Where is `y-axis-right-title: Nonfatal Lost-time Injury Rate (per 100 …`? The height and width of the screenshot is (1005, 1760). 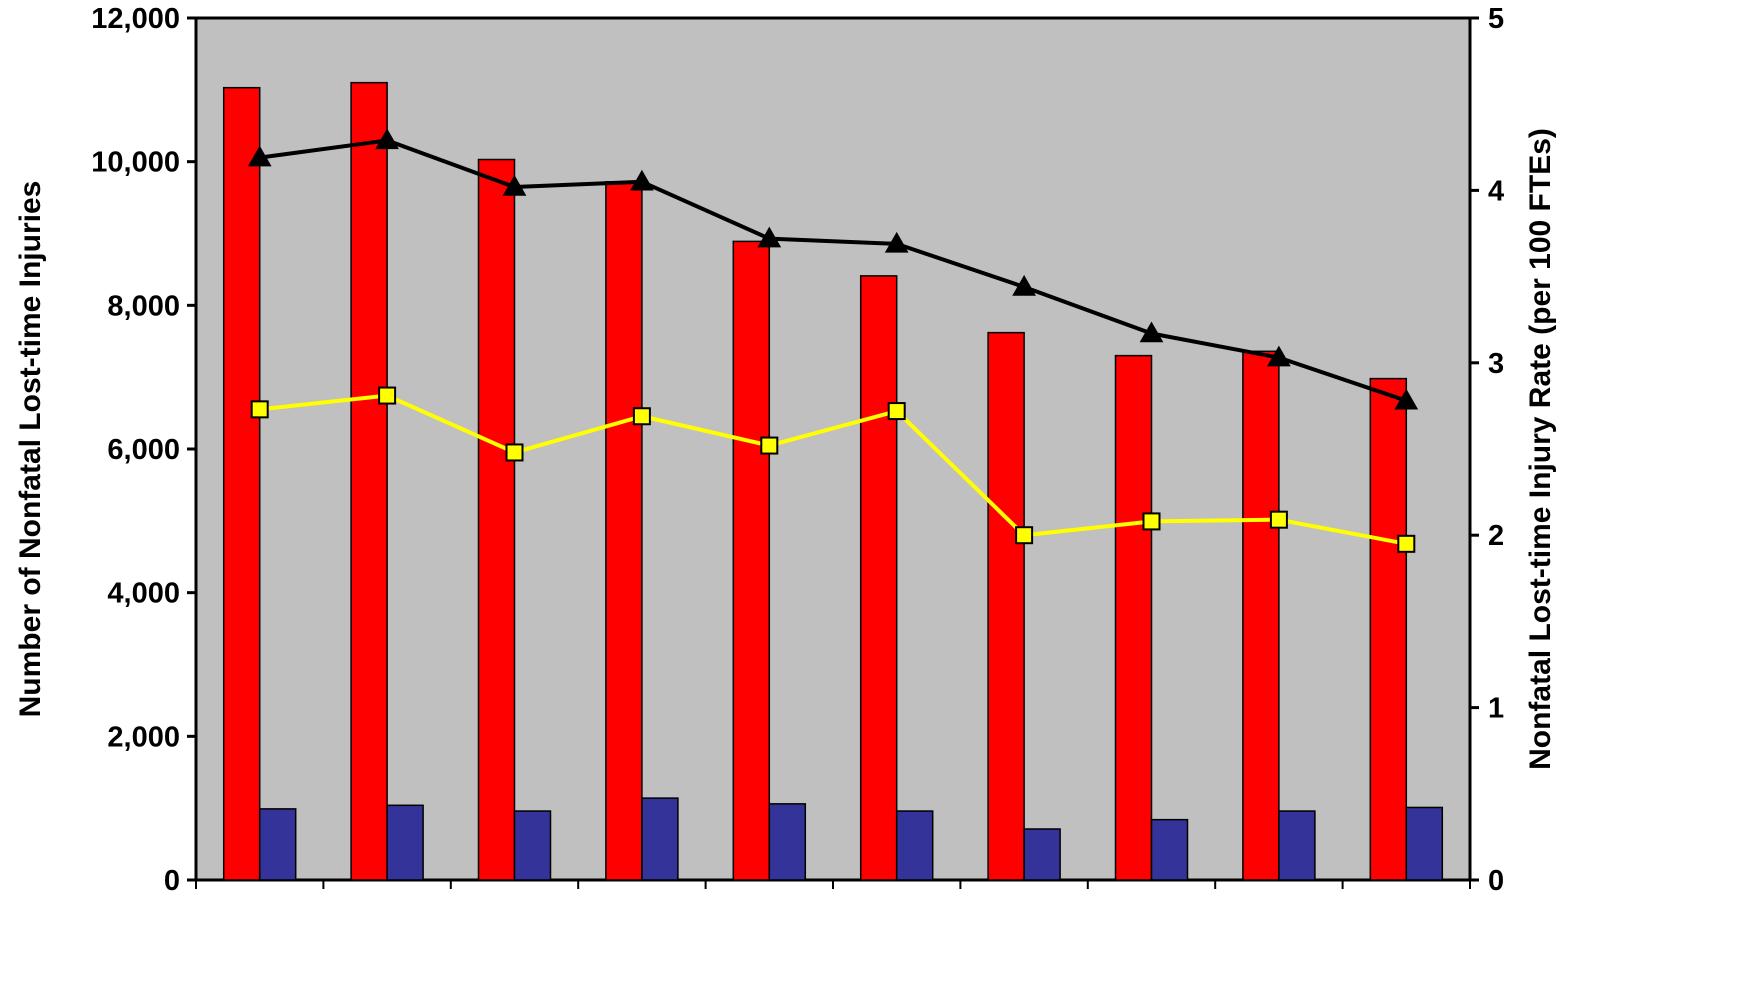
y-axis-right-title: Nonfatal Lost-time Injury Rate (per 100 … is located at coordinates (1540, 449).